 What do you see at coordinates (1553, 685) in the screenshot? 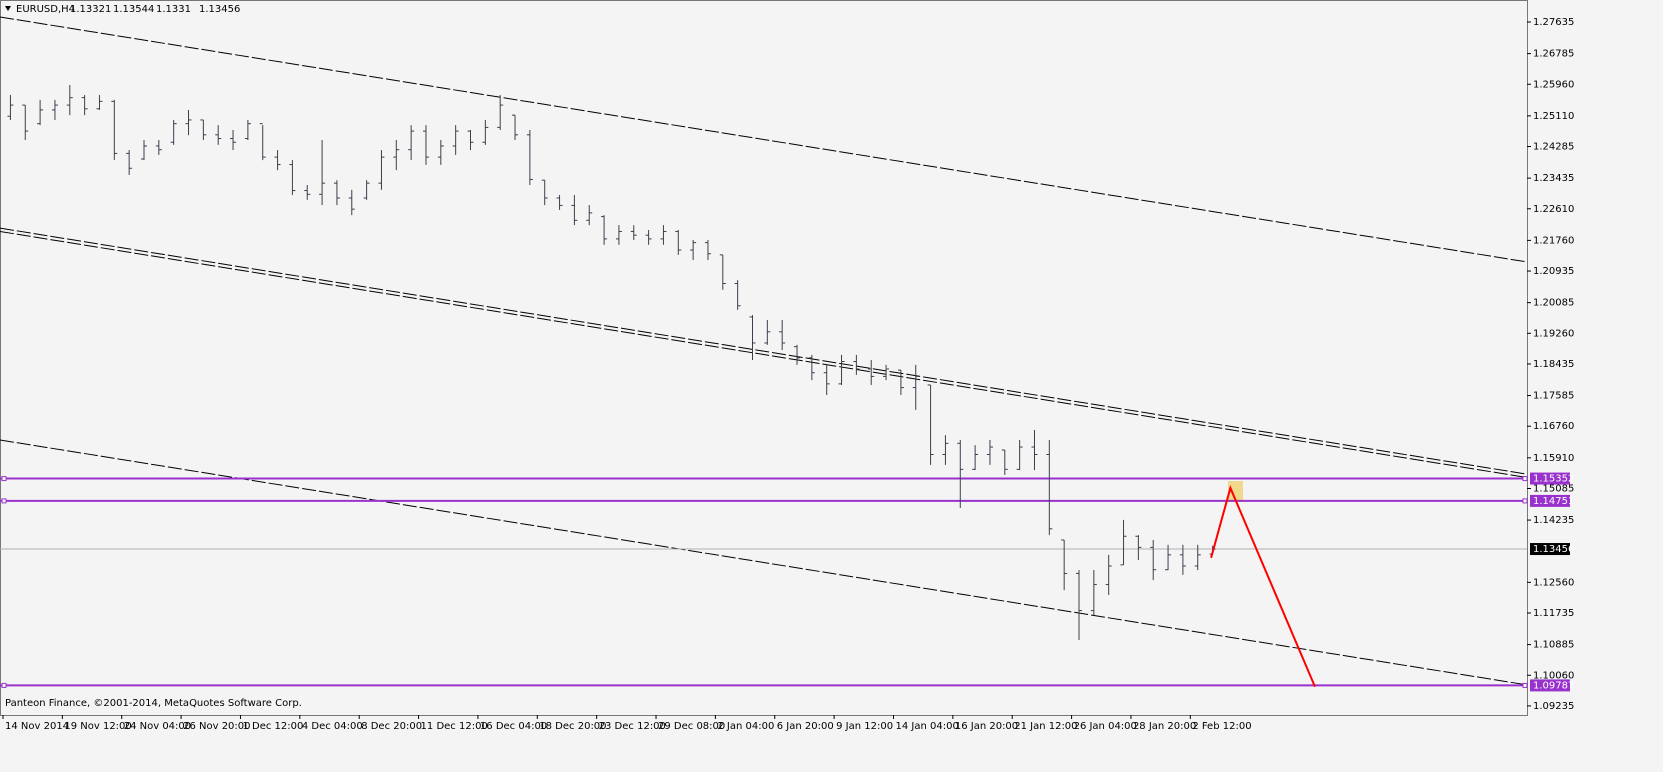
I see `price-label: 1.09787` at bounding box center [1553, 685].